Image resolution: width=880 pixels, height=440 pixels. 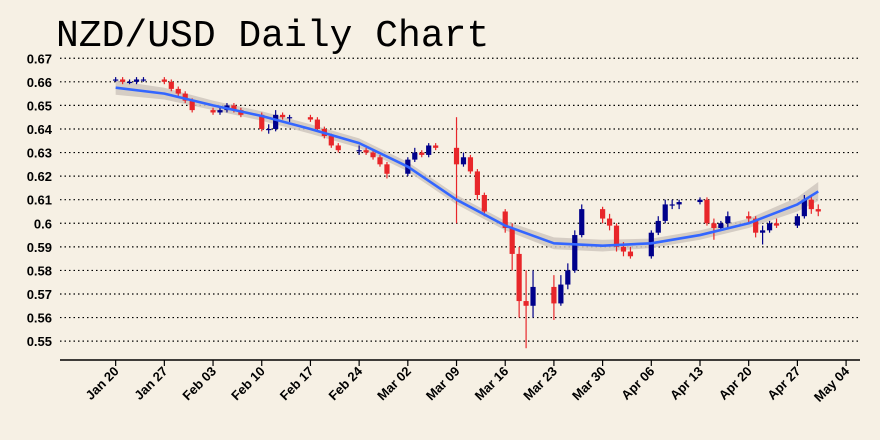 I want to click on y-tick-label: 0.65, so click(x=39, y=105).